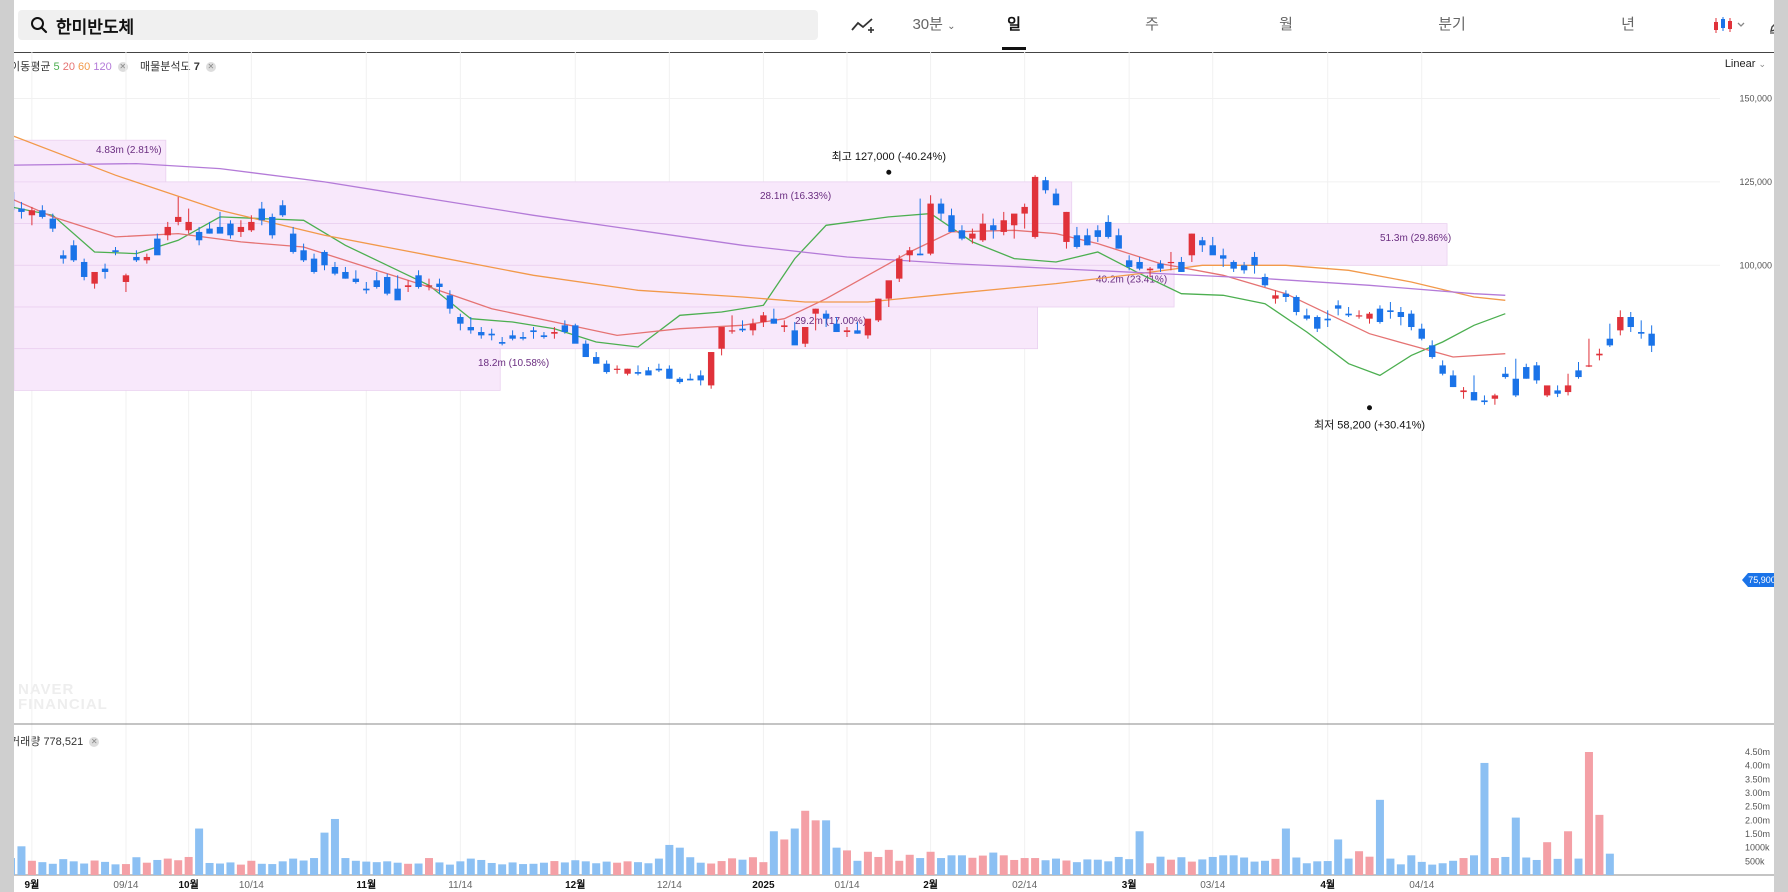 The height and width of the screenshot is (892, 1788). Describe the element at coordinates (1745, 64) in the screenshot. I see `scale-selector: Linear ⌄` at that location.